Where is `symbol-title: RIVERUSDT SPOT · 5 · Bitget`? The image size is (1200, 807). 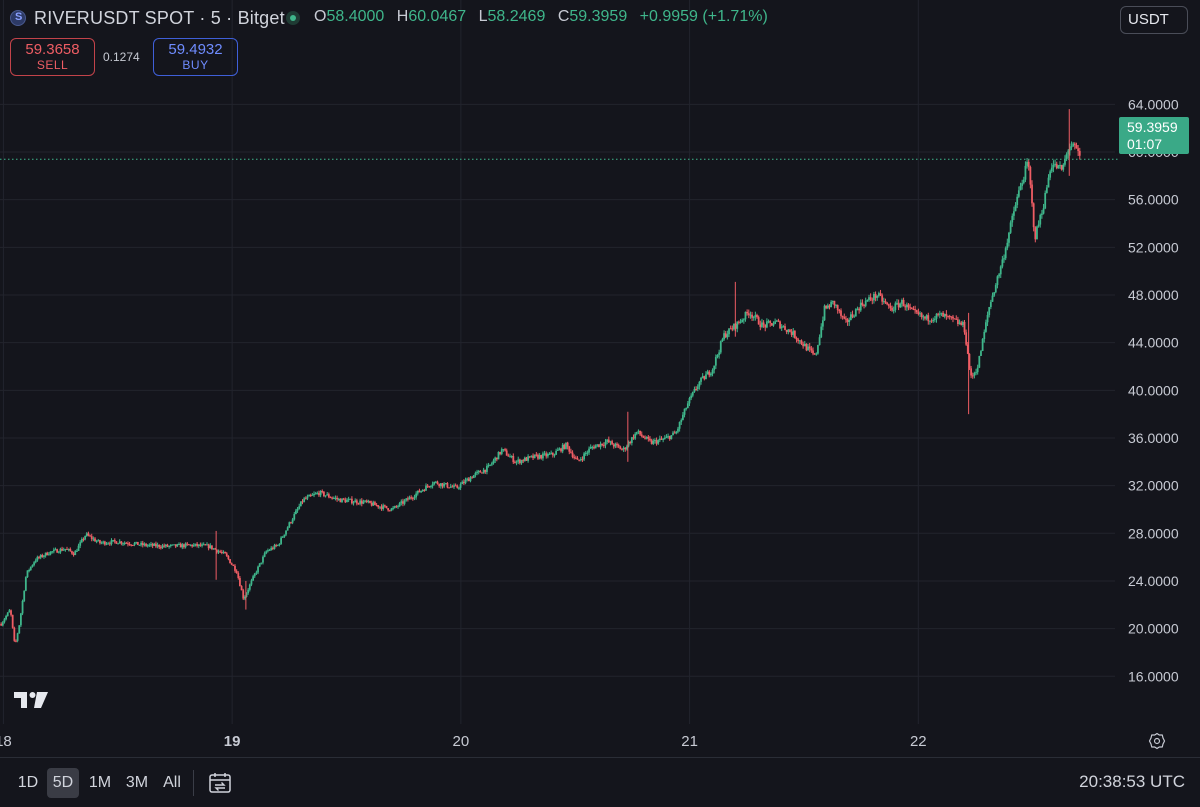 symbol-title: RIVERUSDT SPOT · 5 · Bitget is located at coordinates (159, 18).